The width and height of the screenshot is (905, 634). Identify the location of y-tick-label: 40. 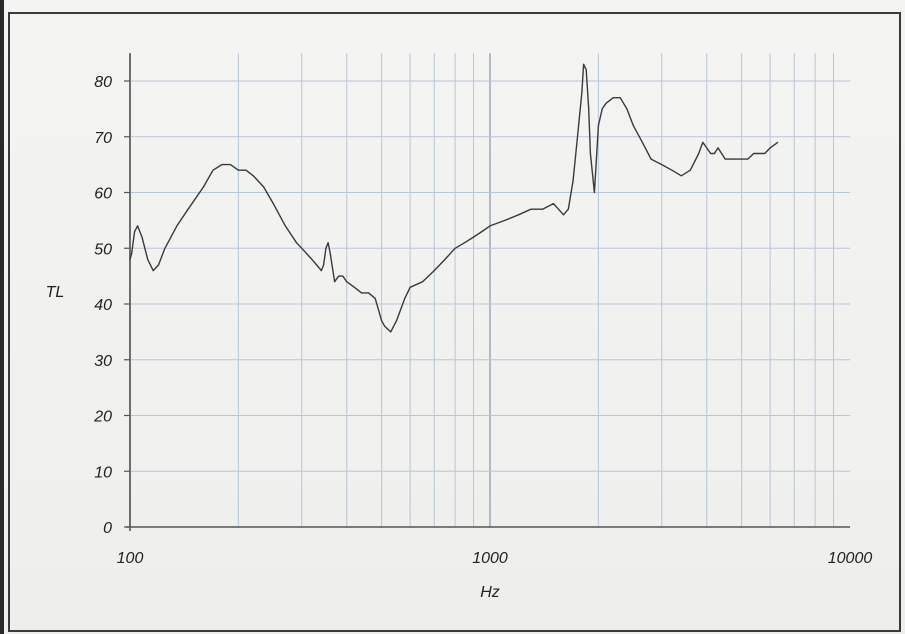
(103, 305).